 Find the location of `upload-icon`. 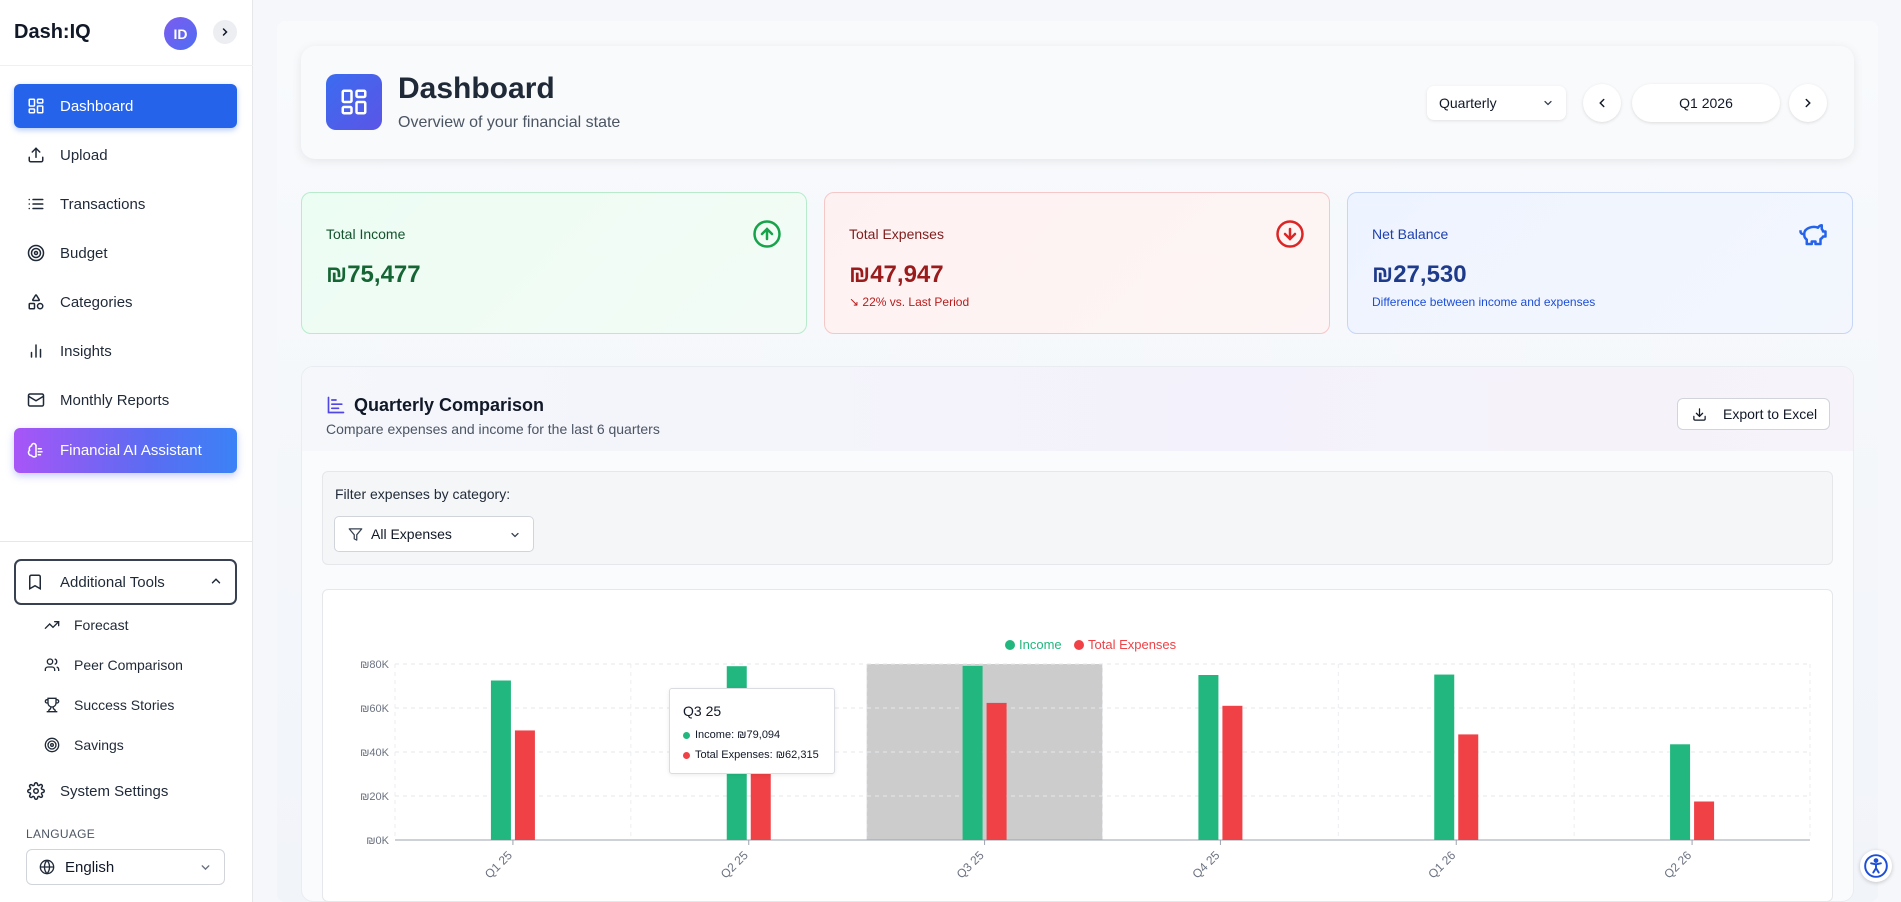

upload-icon is located at coordinates (36, 155).